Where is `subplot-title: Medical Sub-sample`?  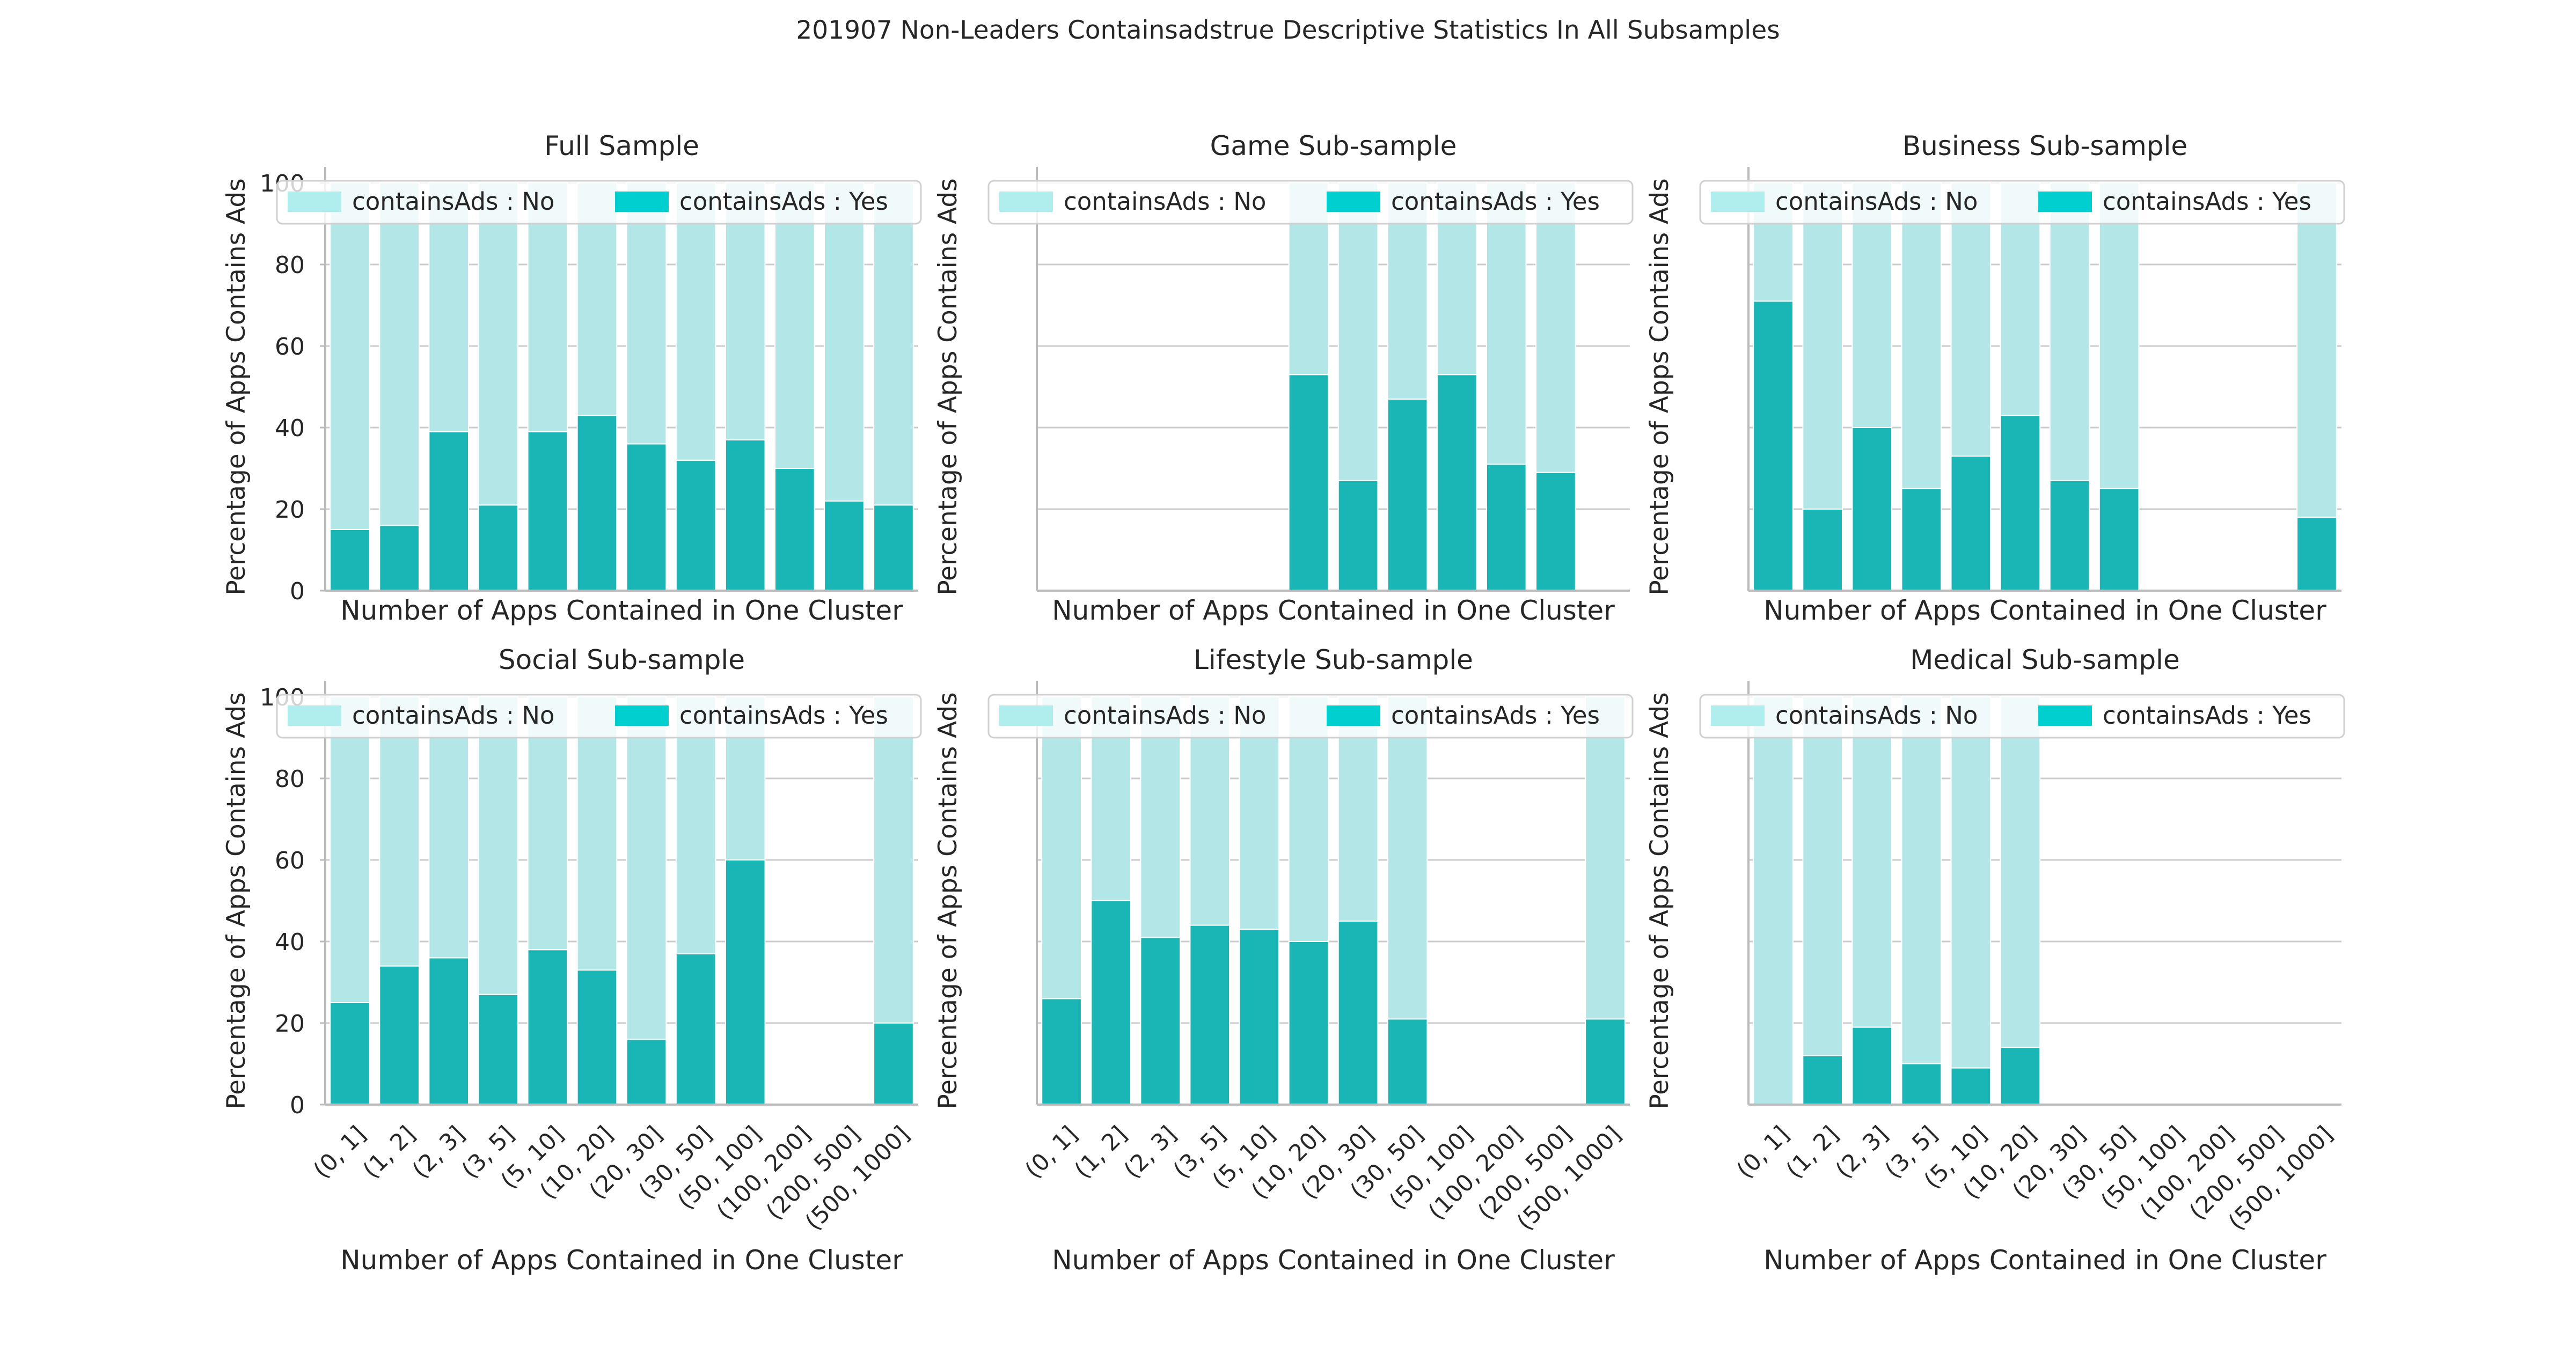 subplot-title: Medical Sub-sample is located at coordinates (2044, 659).